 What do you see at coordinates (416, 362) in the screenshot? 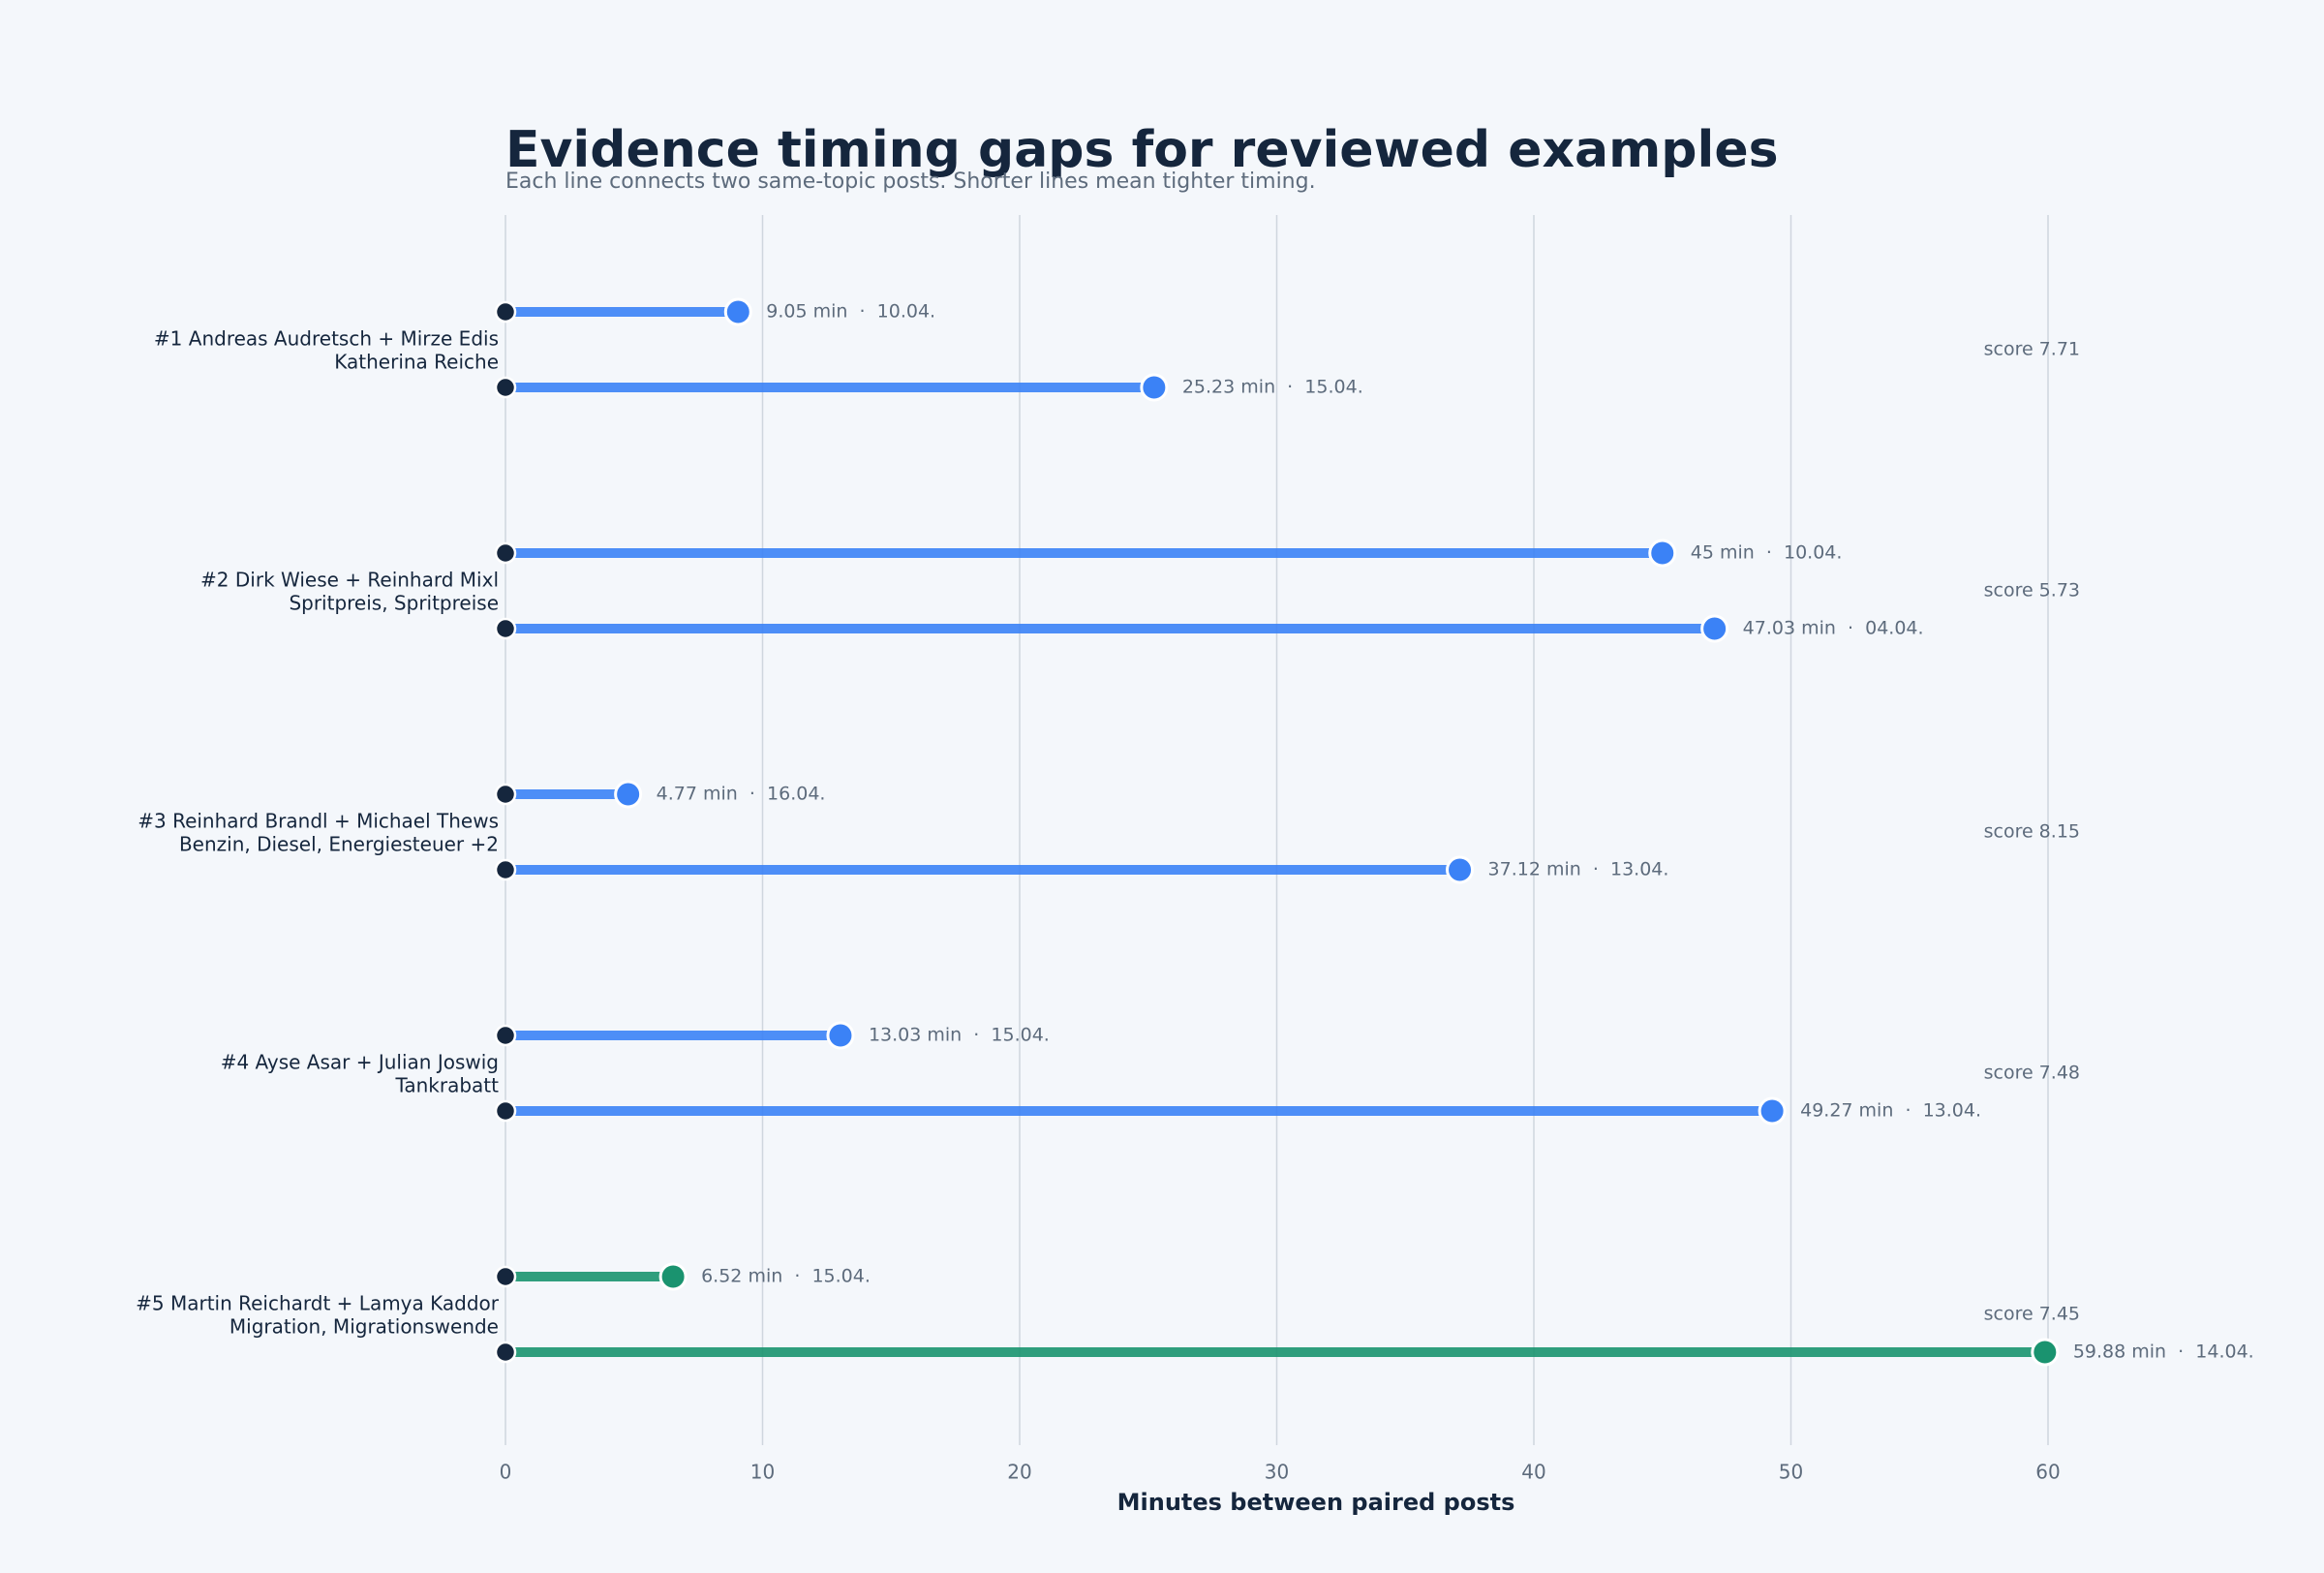
I see `group-sublabel: Katherina Reiche` at bounding box center [416, 362].